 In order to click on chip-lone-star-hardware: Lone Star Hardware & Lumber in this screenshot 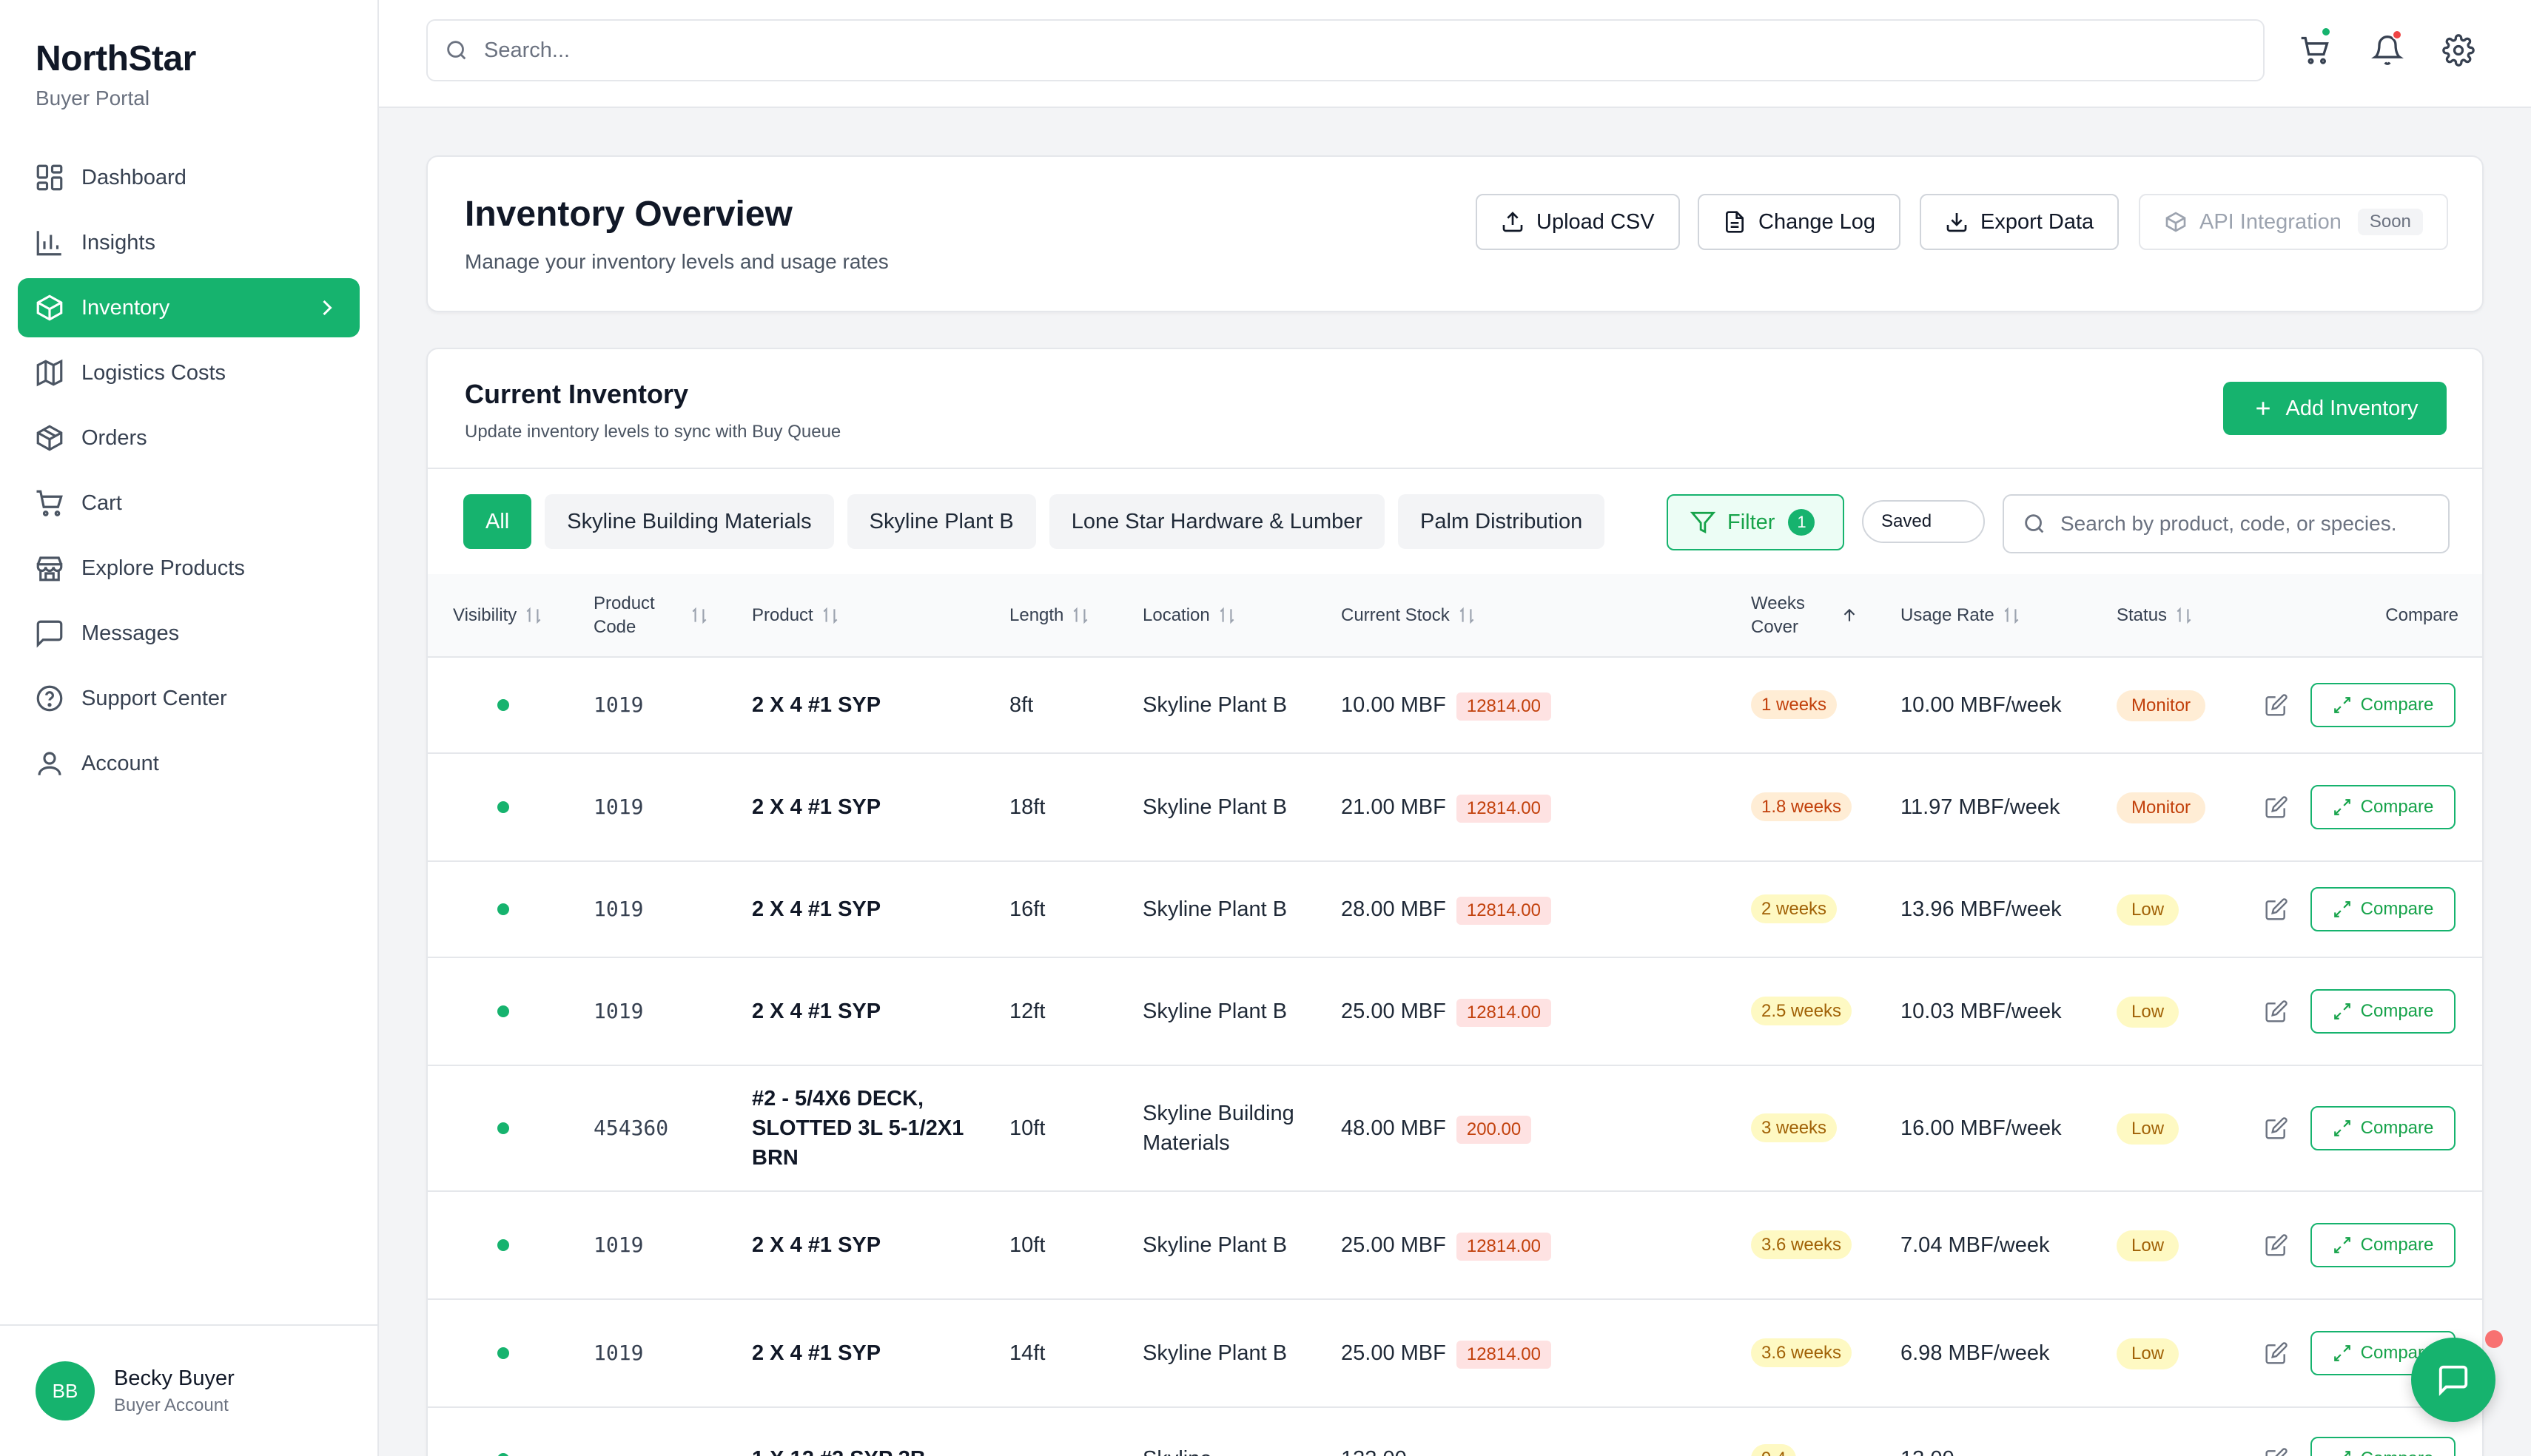, I will do `click(1217, 522)`.